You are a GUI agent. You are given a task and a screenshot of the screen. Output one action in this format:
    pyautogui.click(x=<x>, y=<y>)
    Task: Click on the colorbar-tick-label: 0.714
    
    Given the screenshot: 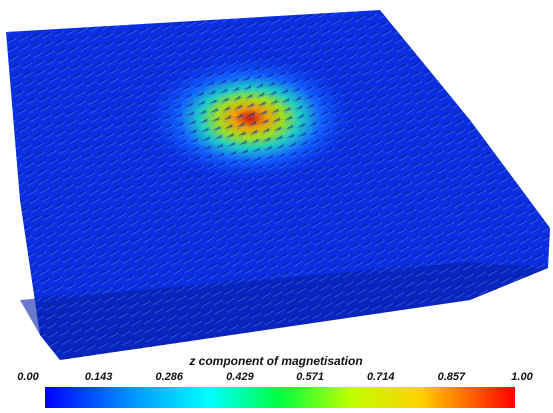 What is the action you would take?
    pyautogui.click(x=381, y=377)
    